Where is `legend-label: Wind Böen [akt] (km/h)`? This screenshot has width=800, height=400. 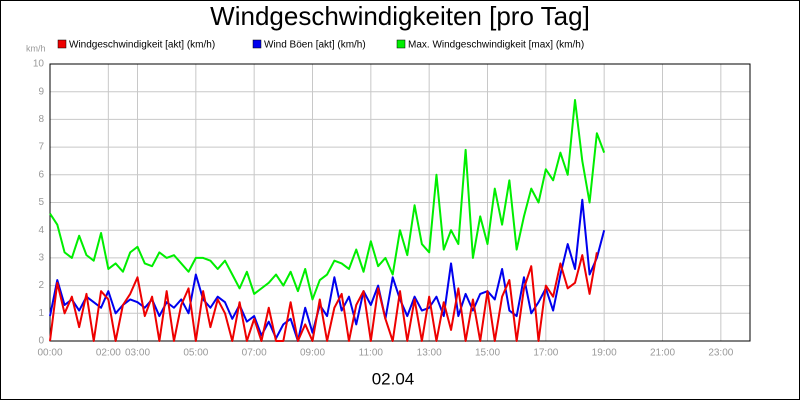
legend-label: Wind Böen [akt] (km/h) is located at coordinates (315, 45).